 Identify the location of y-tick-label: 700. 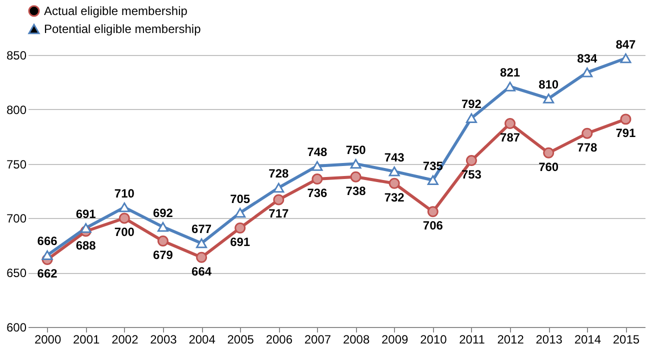
(16, 219).